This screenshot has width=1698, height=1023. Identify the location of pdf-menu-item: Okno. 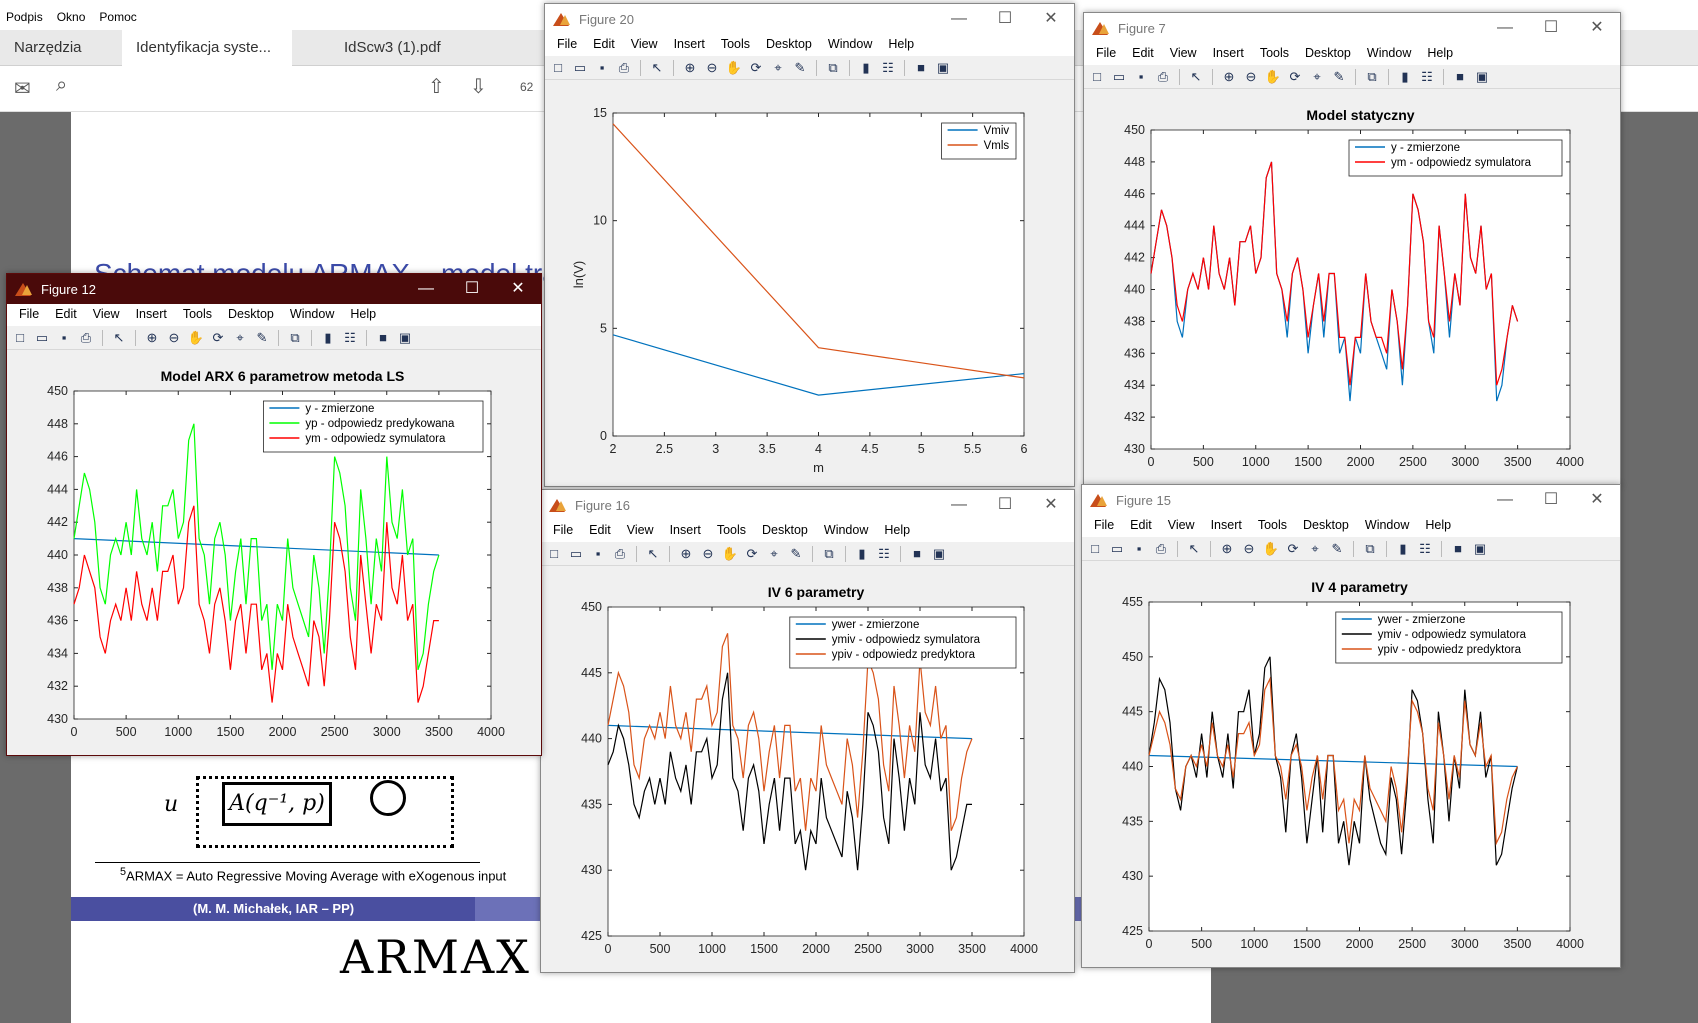
(71, 17).